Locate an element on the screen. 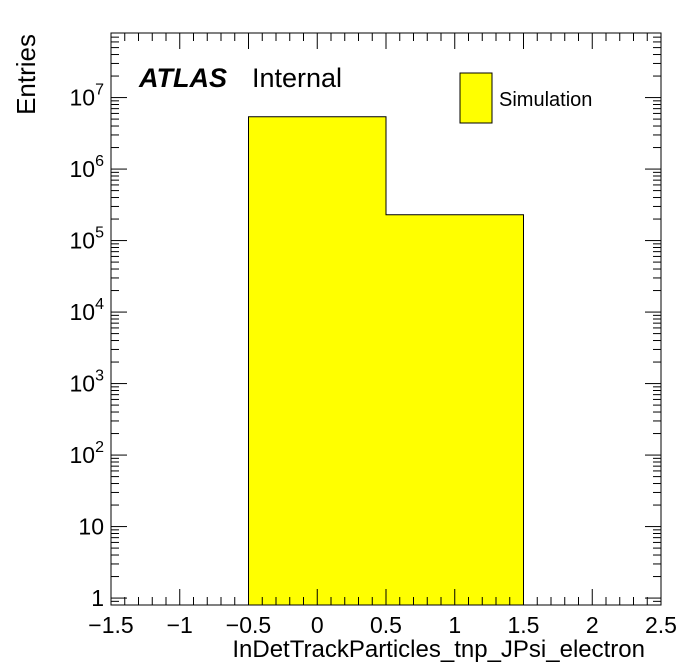 The width and height of the screenshot is (696, 672). y-tick-label: 10³ is located at coordinates (87, 382).